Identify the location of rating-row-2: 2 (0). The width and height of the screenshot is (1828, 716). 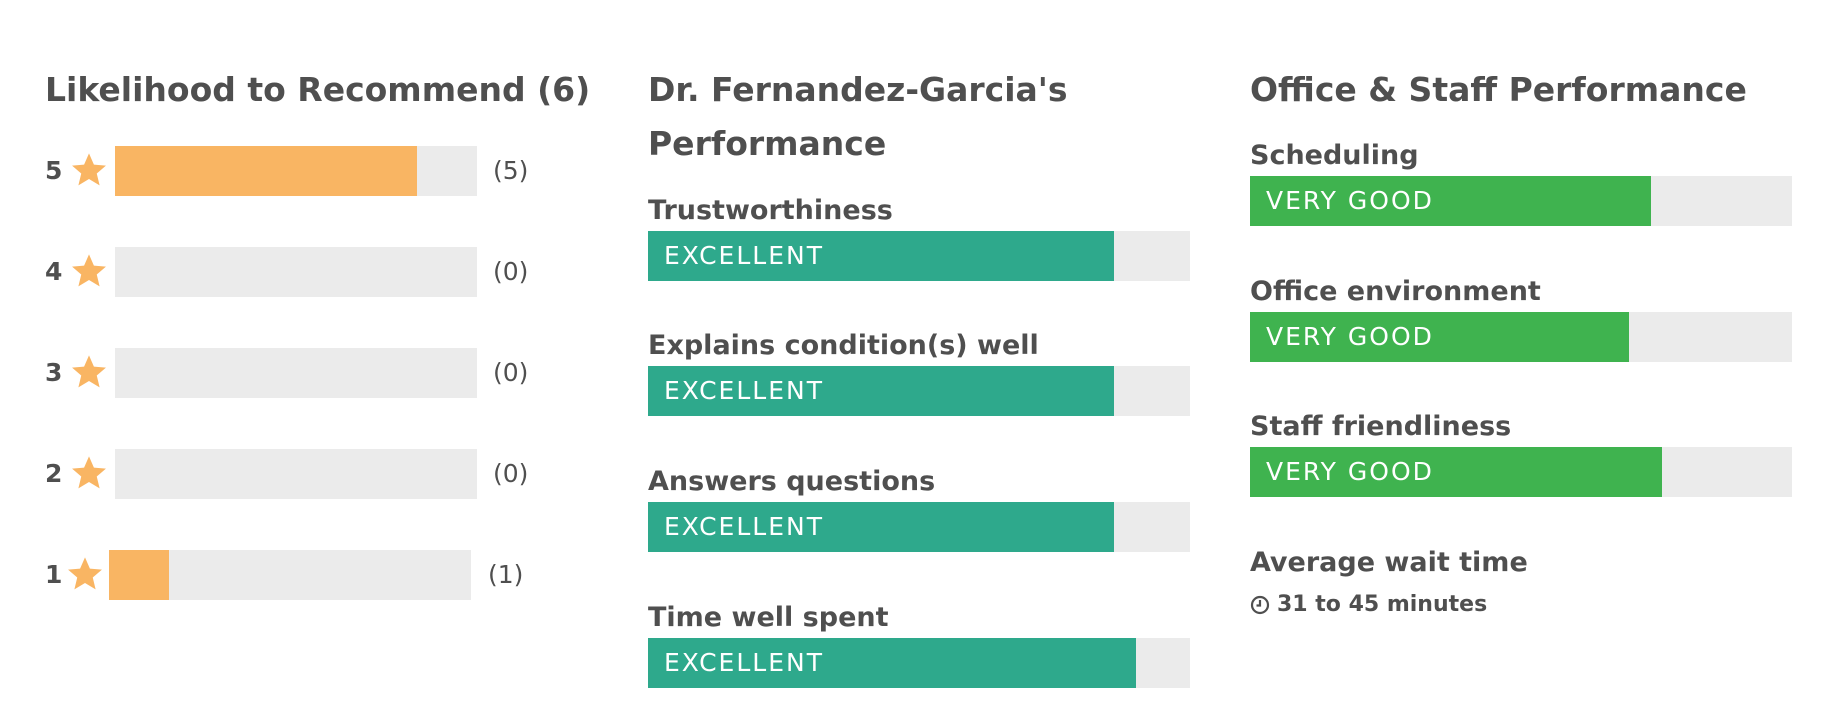
(325, 474).